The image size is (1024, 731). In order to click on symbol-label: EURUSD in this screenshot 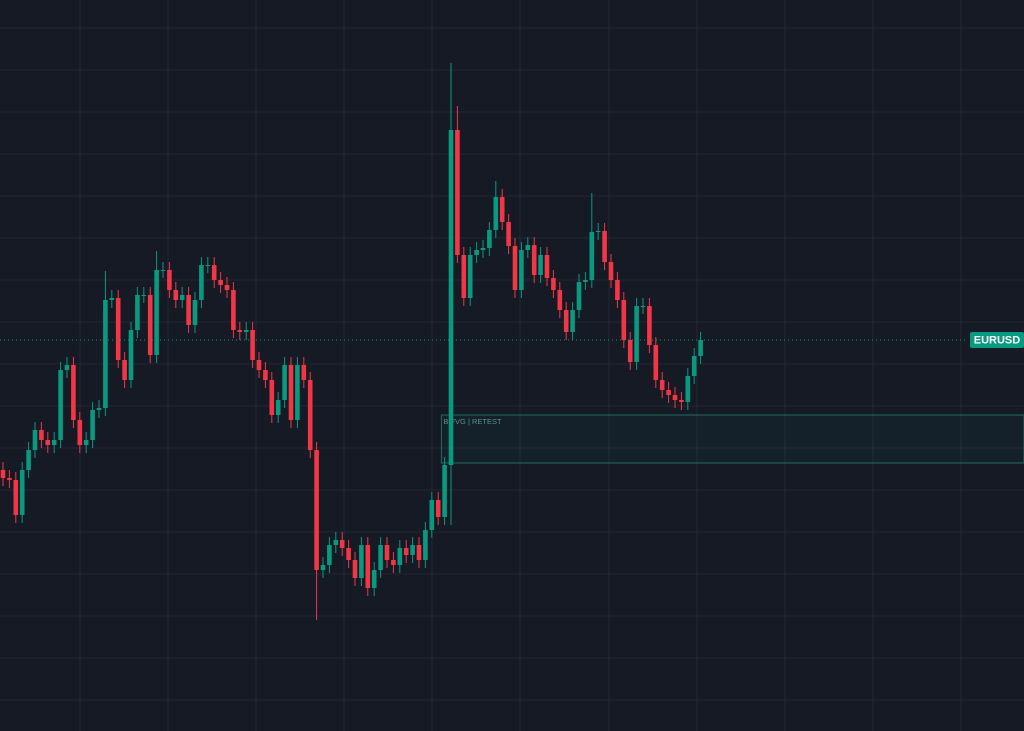, I will do `click(997, 340)`.